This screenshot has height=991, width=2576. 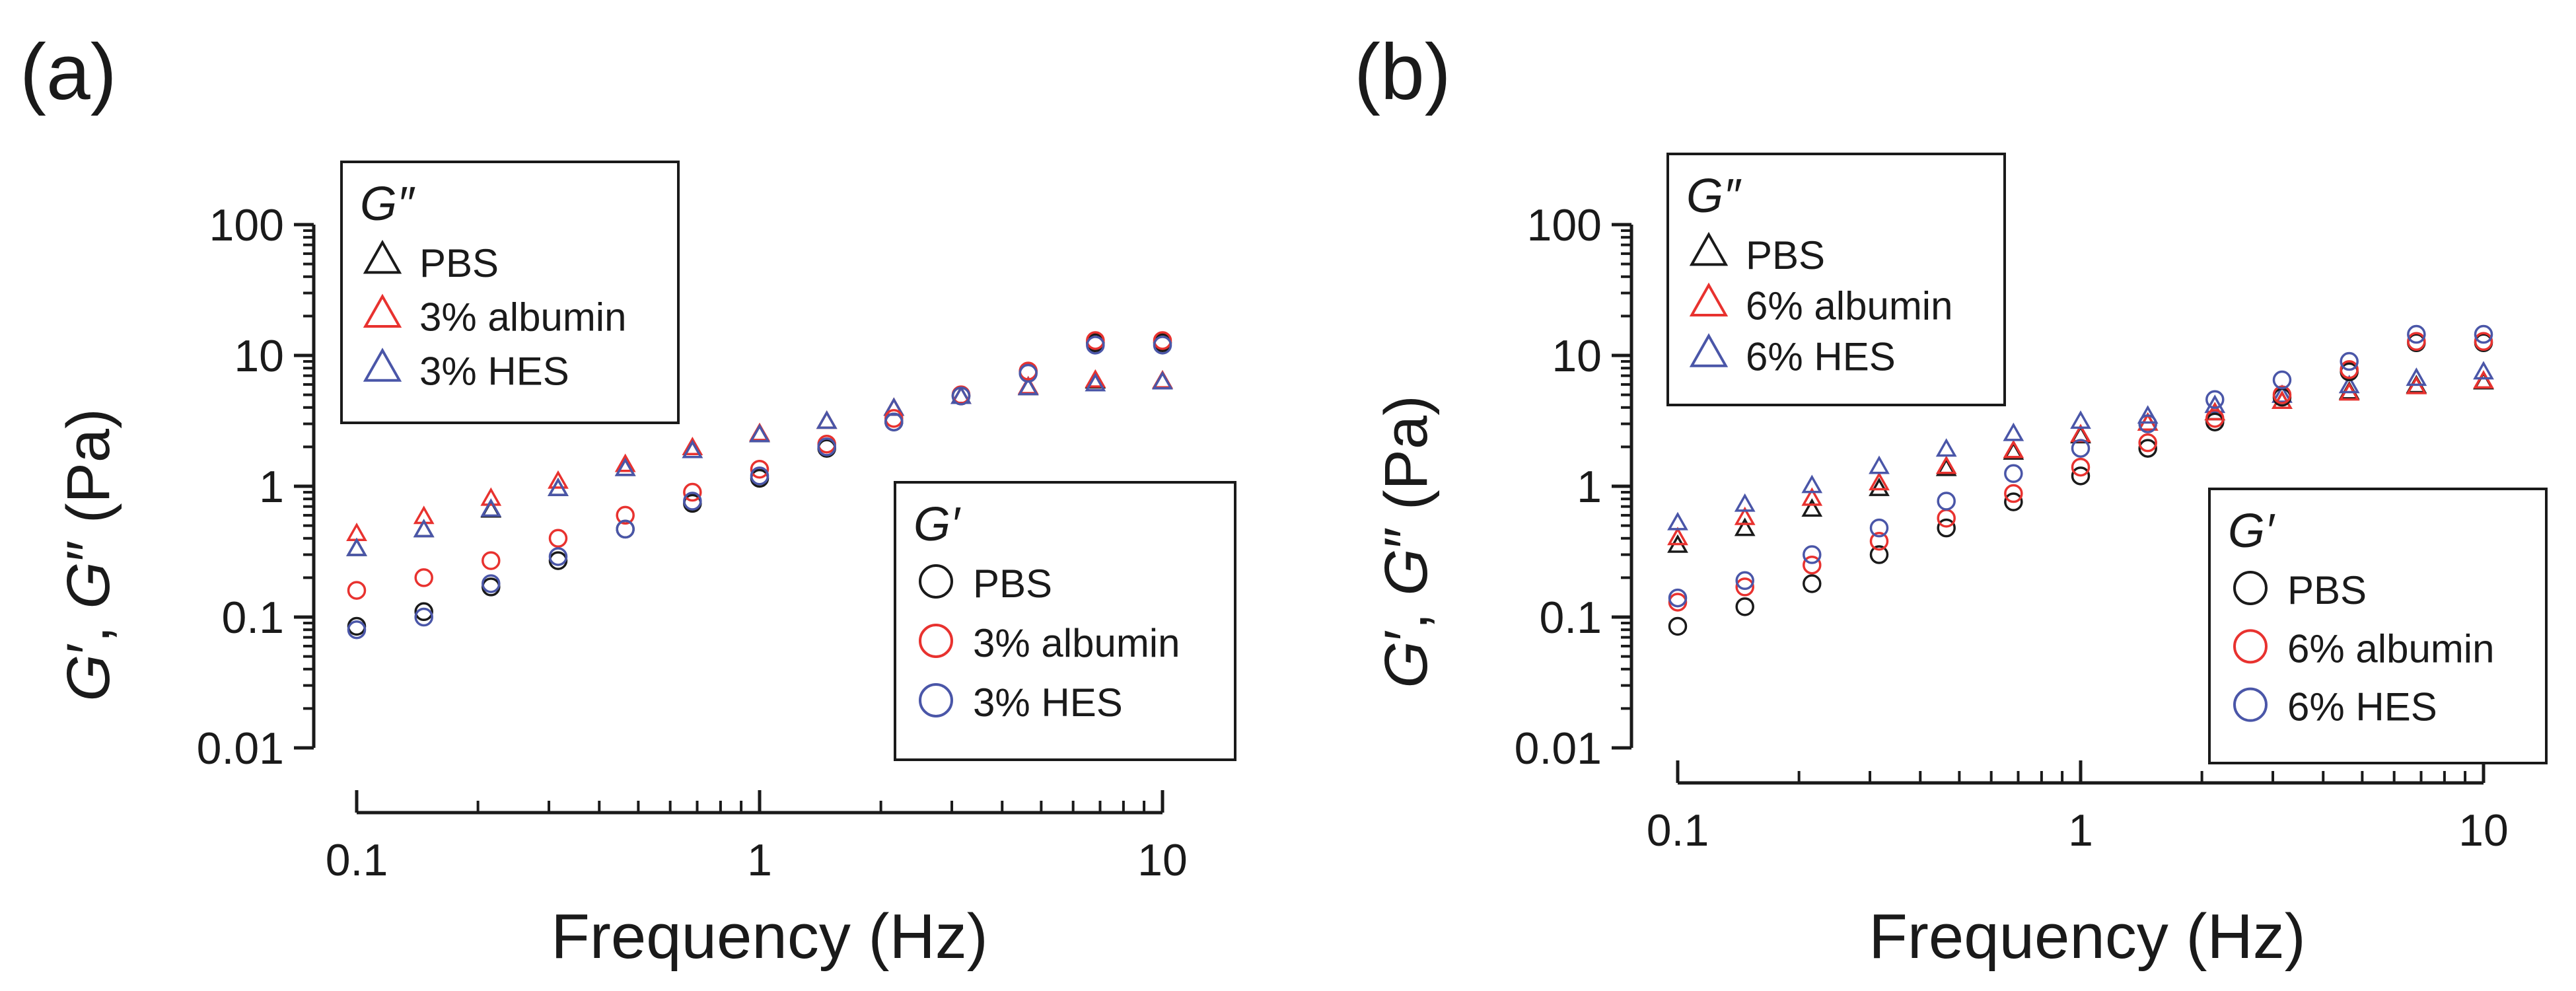 I want to click on legend-g-double-prime: G″PBS 6% albumin 6% HES, so click(x=1836, y=279).